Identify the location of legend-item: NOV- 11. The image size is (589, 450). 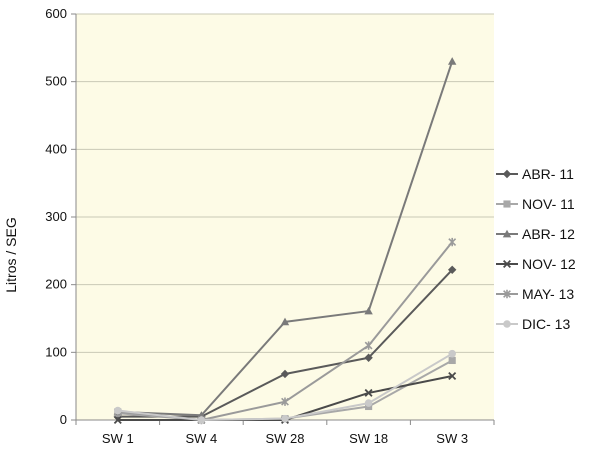
(535, 204).